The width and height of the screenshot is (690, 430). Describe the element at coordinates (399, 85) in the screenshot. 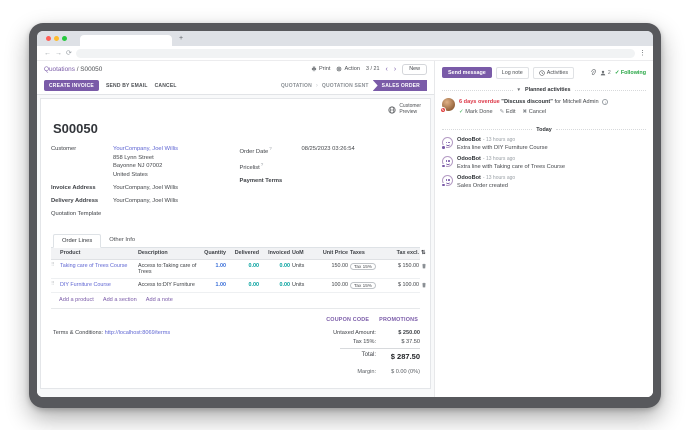

I see `status-sales-order: SALES ORDER` at that location.